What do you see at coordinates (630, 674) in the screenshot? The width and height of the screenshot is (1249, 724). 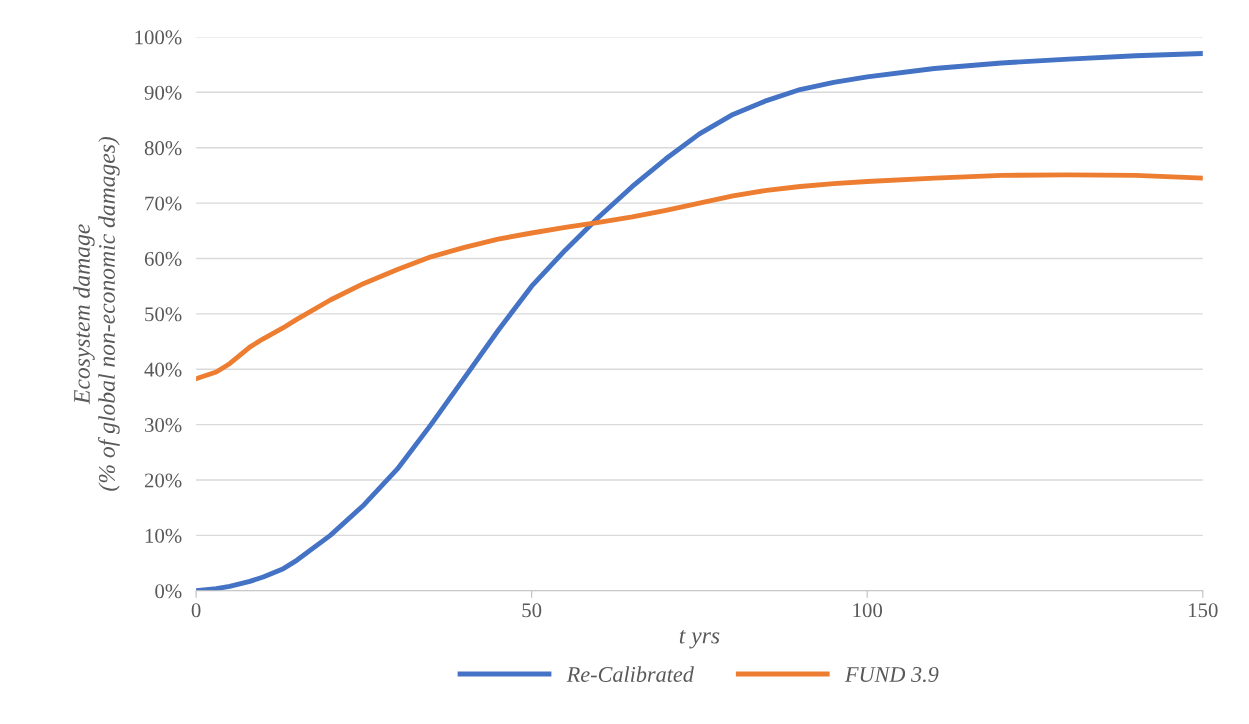 I see `legend-label: Re-Calibrated` at bounding box center [630, 674].